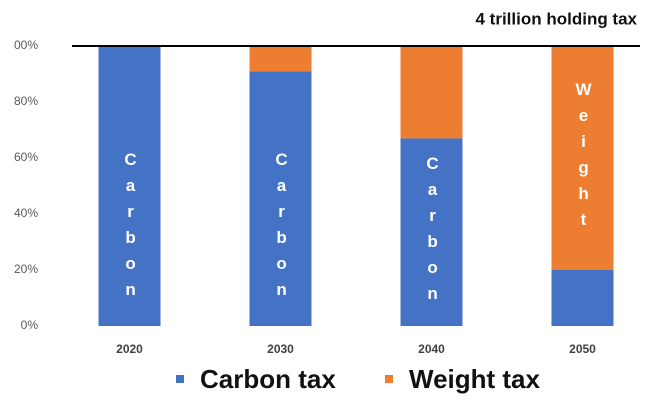 The image size is (657, 407). Describe the element at coordinates (26, 269) in the screenshot. I see `y-tick-label: 20%` at that location.